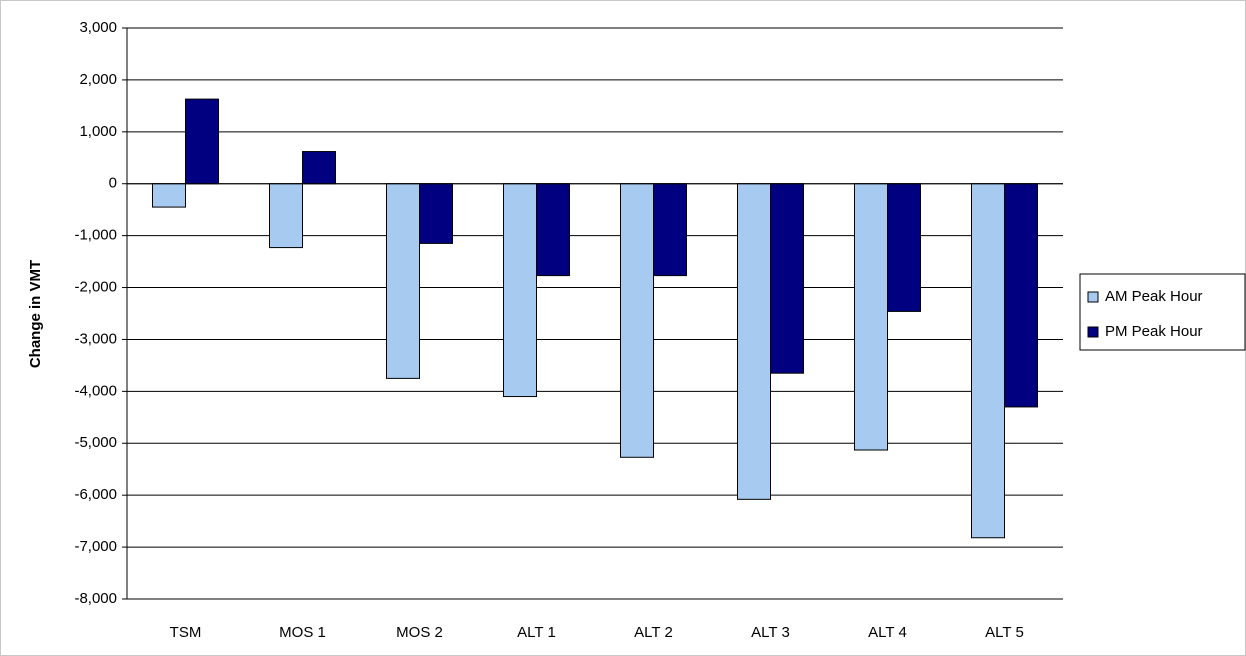 Image resolution: width=1246 pixels, height=656 pixels. Describe the element at coordinates (1154, 331) in the screenshot. I see `legend-label: PM Peak Hour` at that location.